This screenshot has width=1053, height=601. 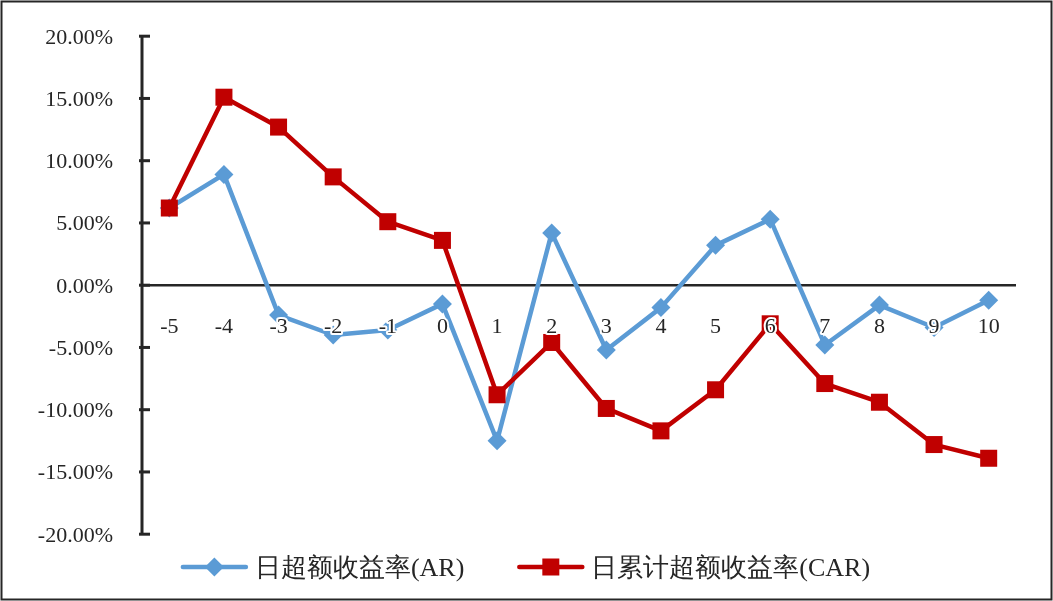 What do you see at coordinates (84, 285) in the screenshot?
I see `y-tick-label: 0.00%` at bounding box center [84, 285].